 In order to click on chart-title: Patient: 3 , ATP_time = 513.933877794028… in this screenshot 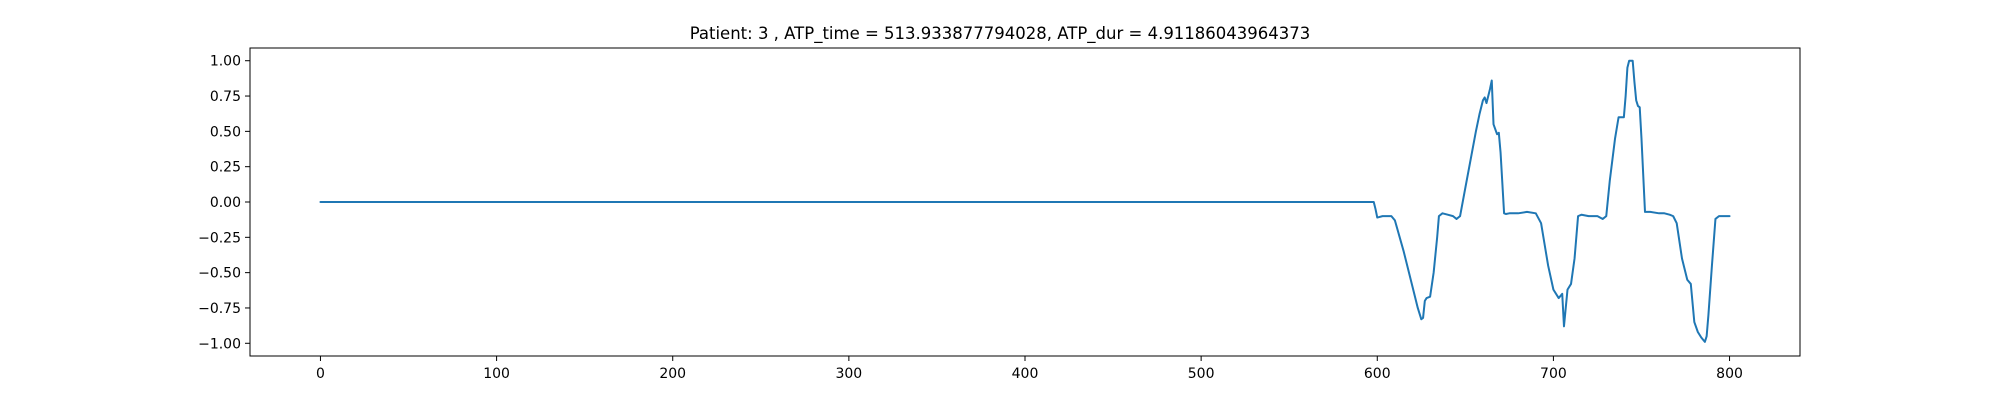, I will do `click(1000, 34)`.